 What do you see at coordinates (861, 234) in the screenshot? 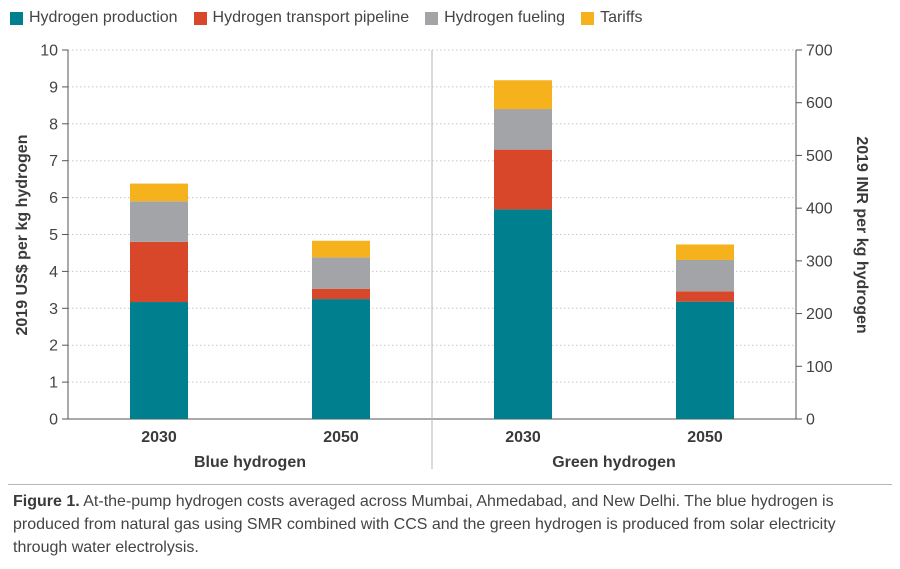
I see `y2-axis-title: 2019 INR per kg hydrogen` at bounding box center [861, 234].